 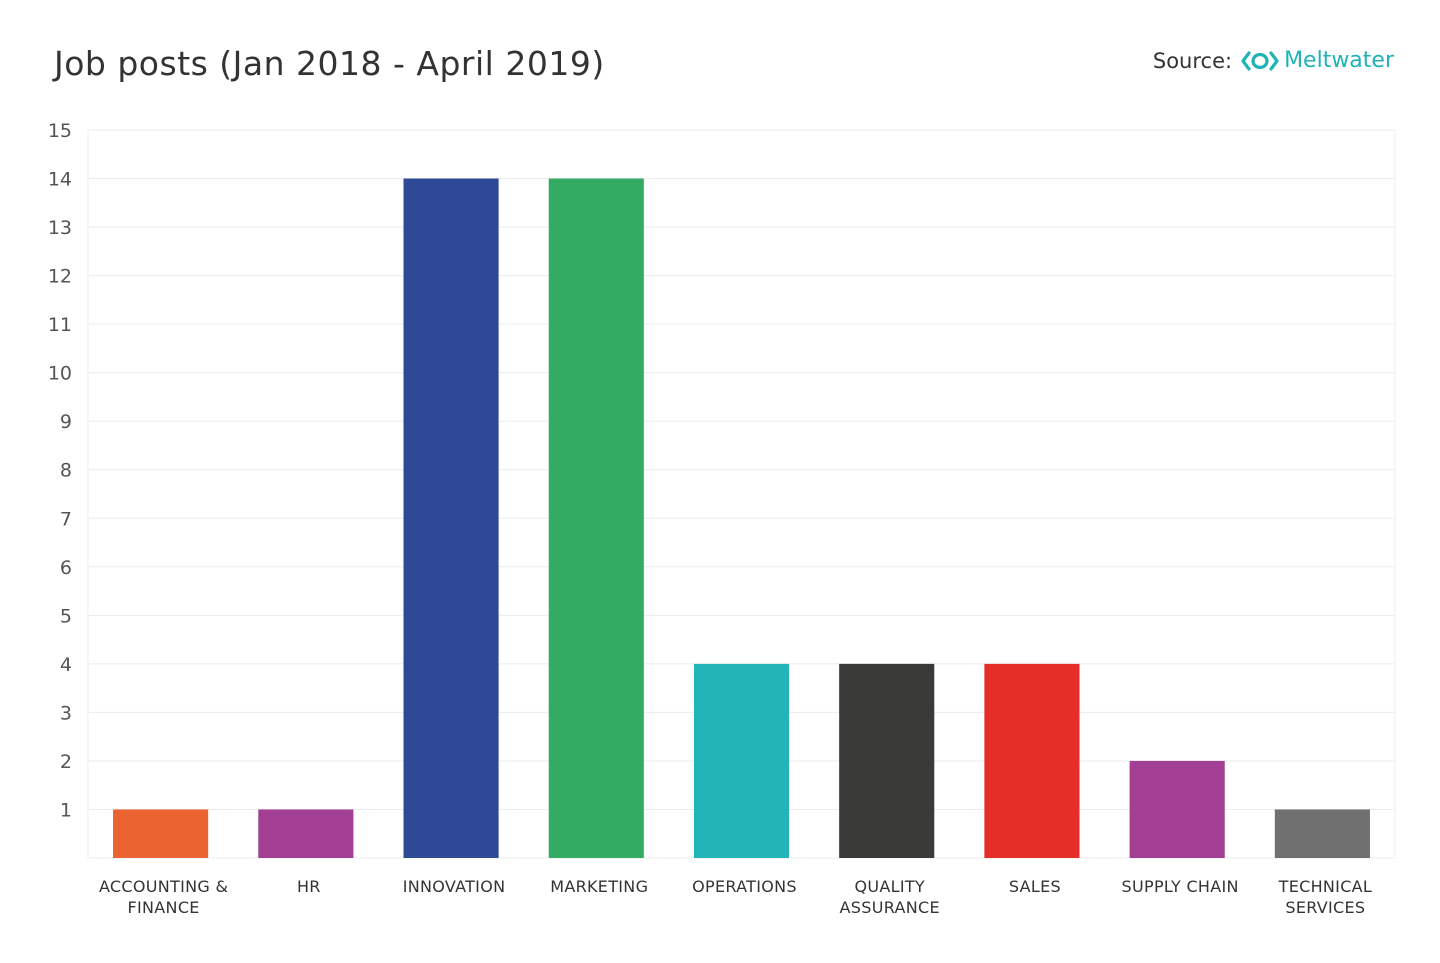 What do you see at coordinates (66, 762) in the screenshot?
I see `y-tick-label: 2` at bounding box center [66, 762].